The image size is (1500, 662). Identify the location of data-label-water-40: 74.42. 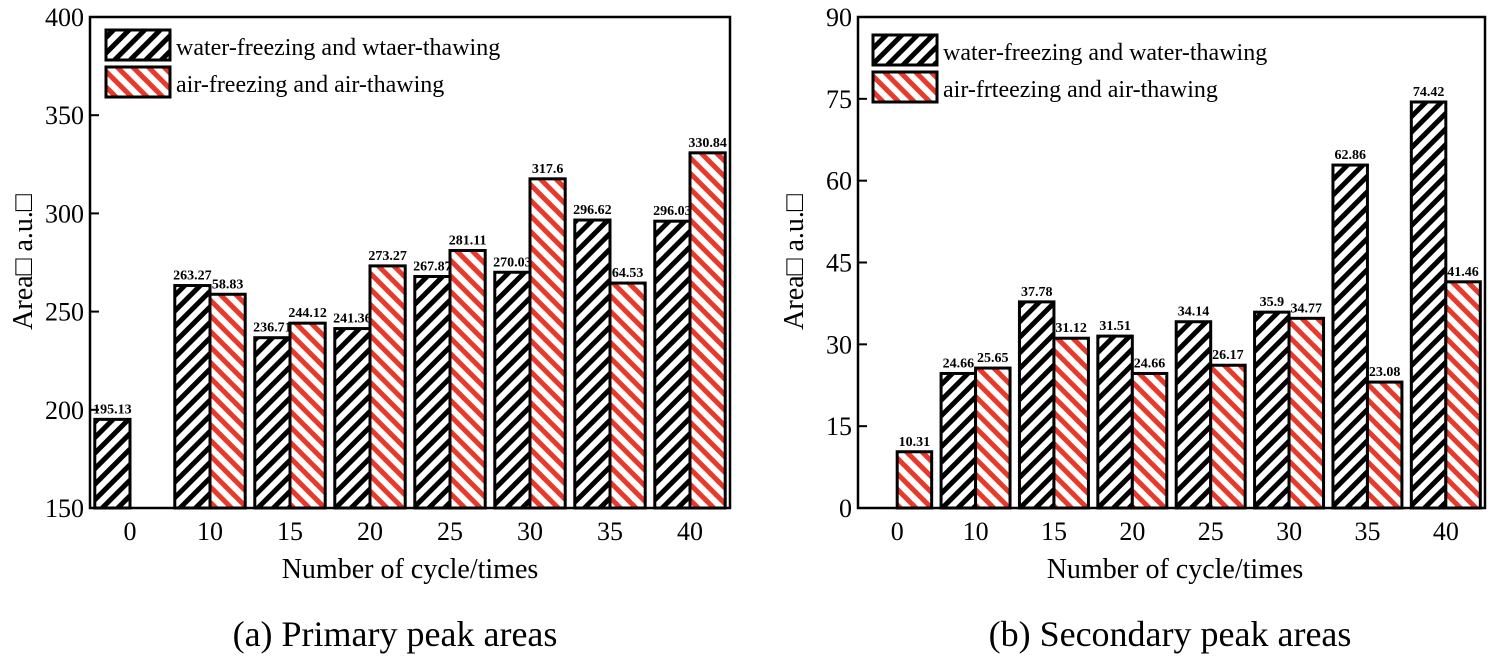
(1429, 92).